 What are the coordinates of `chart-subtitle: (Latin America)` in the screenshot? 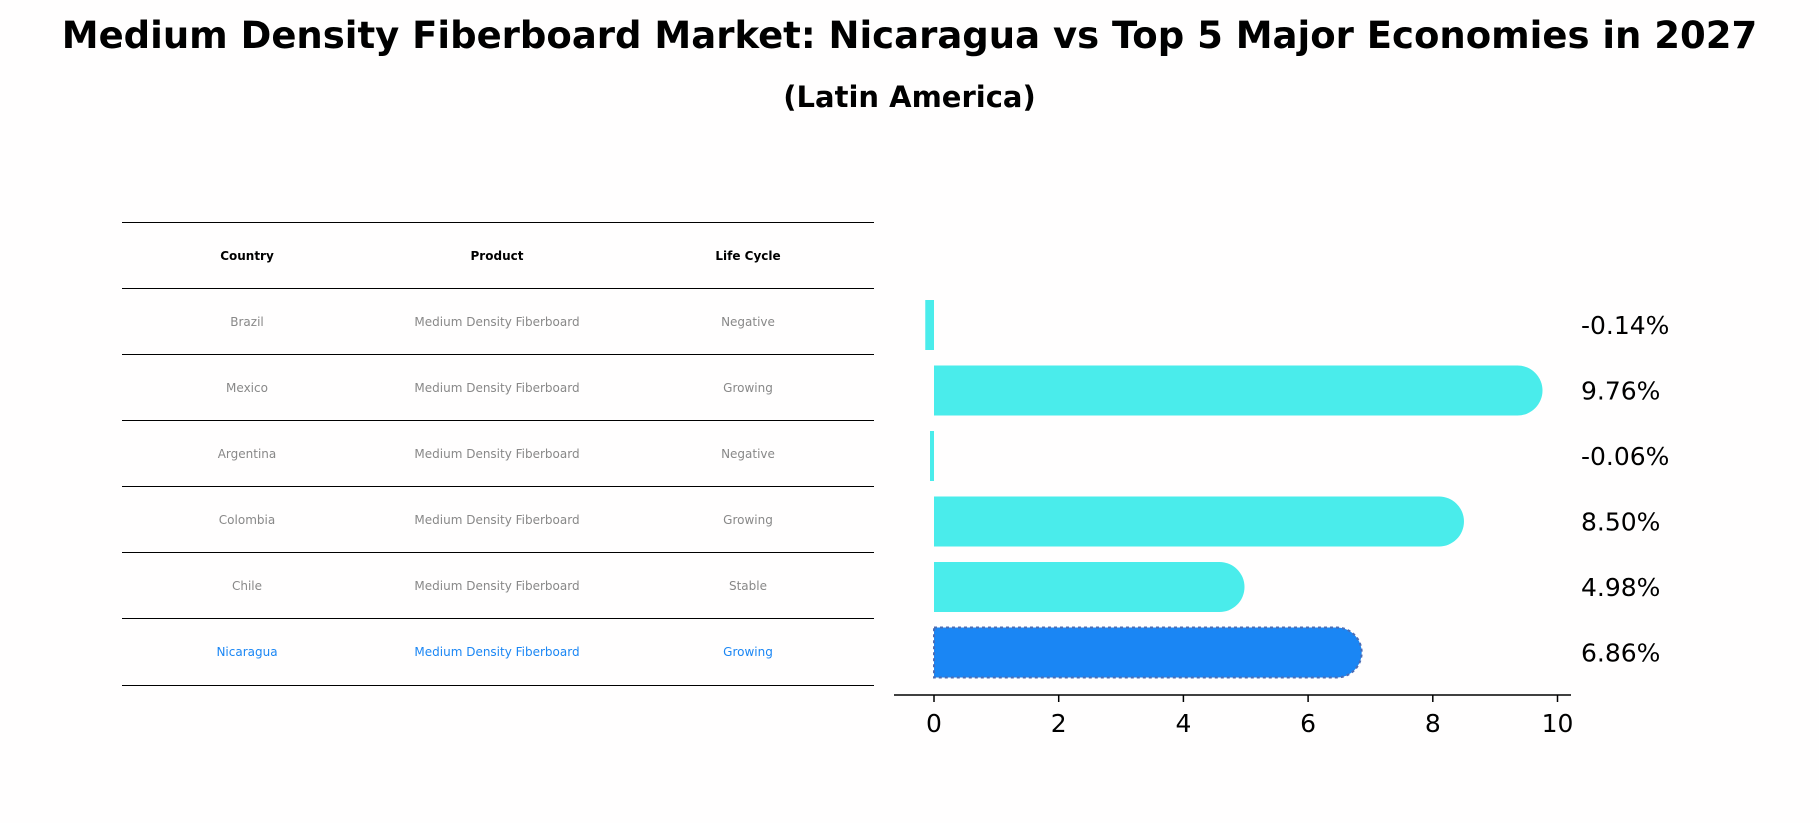 It's located at (909, 97).